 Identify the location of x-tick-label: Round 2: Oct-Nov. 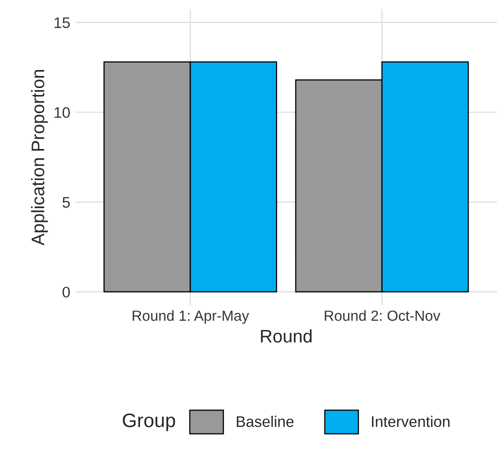
(382, 315).